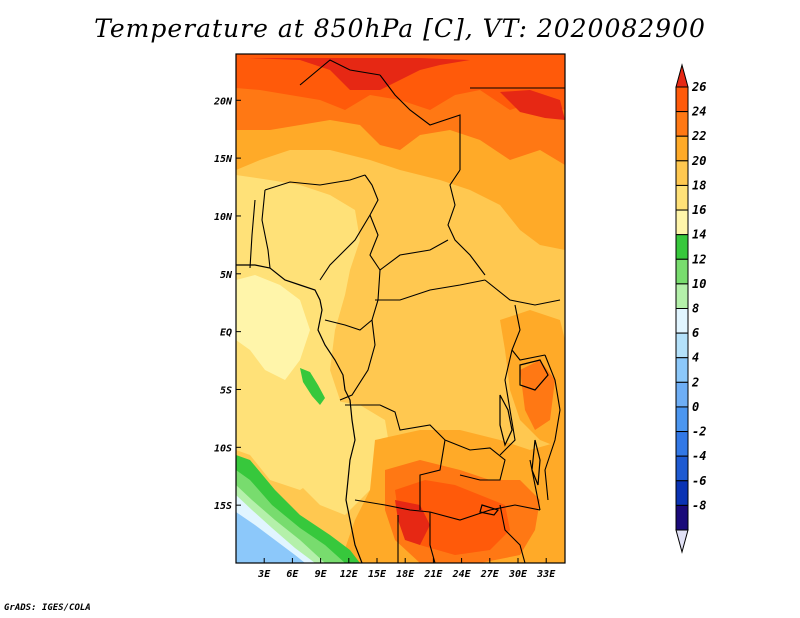 The height and width of the screenshot is (618, 800). I want to click on x-tick-label: 6E, so click(292, 574).